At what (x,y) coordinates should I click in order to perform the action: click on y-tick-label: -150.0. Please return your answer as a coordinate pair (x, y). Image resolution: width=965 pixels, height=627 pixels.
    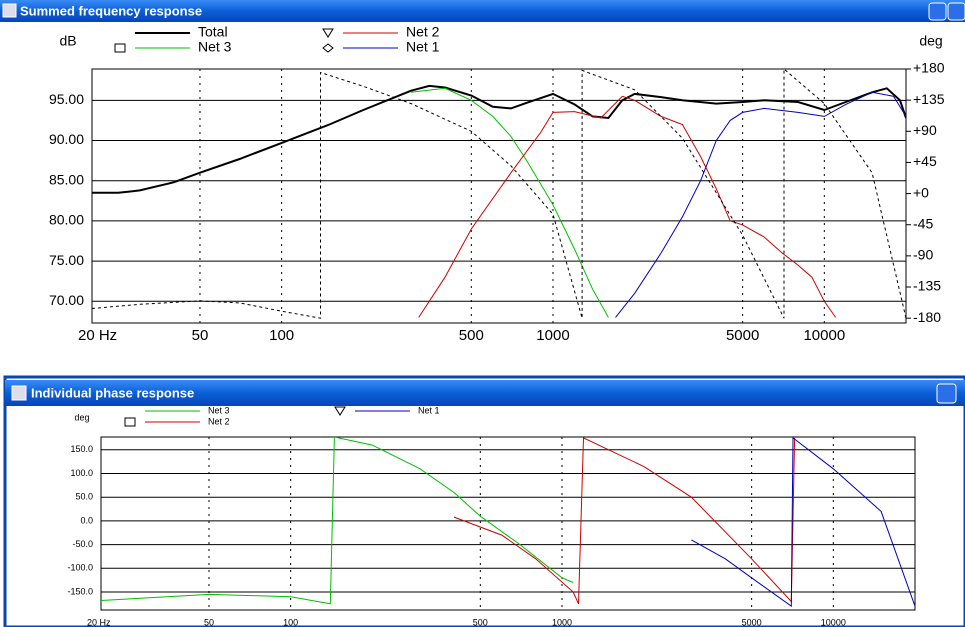
    Looking at the image, I should click on (80, 591).